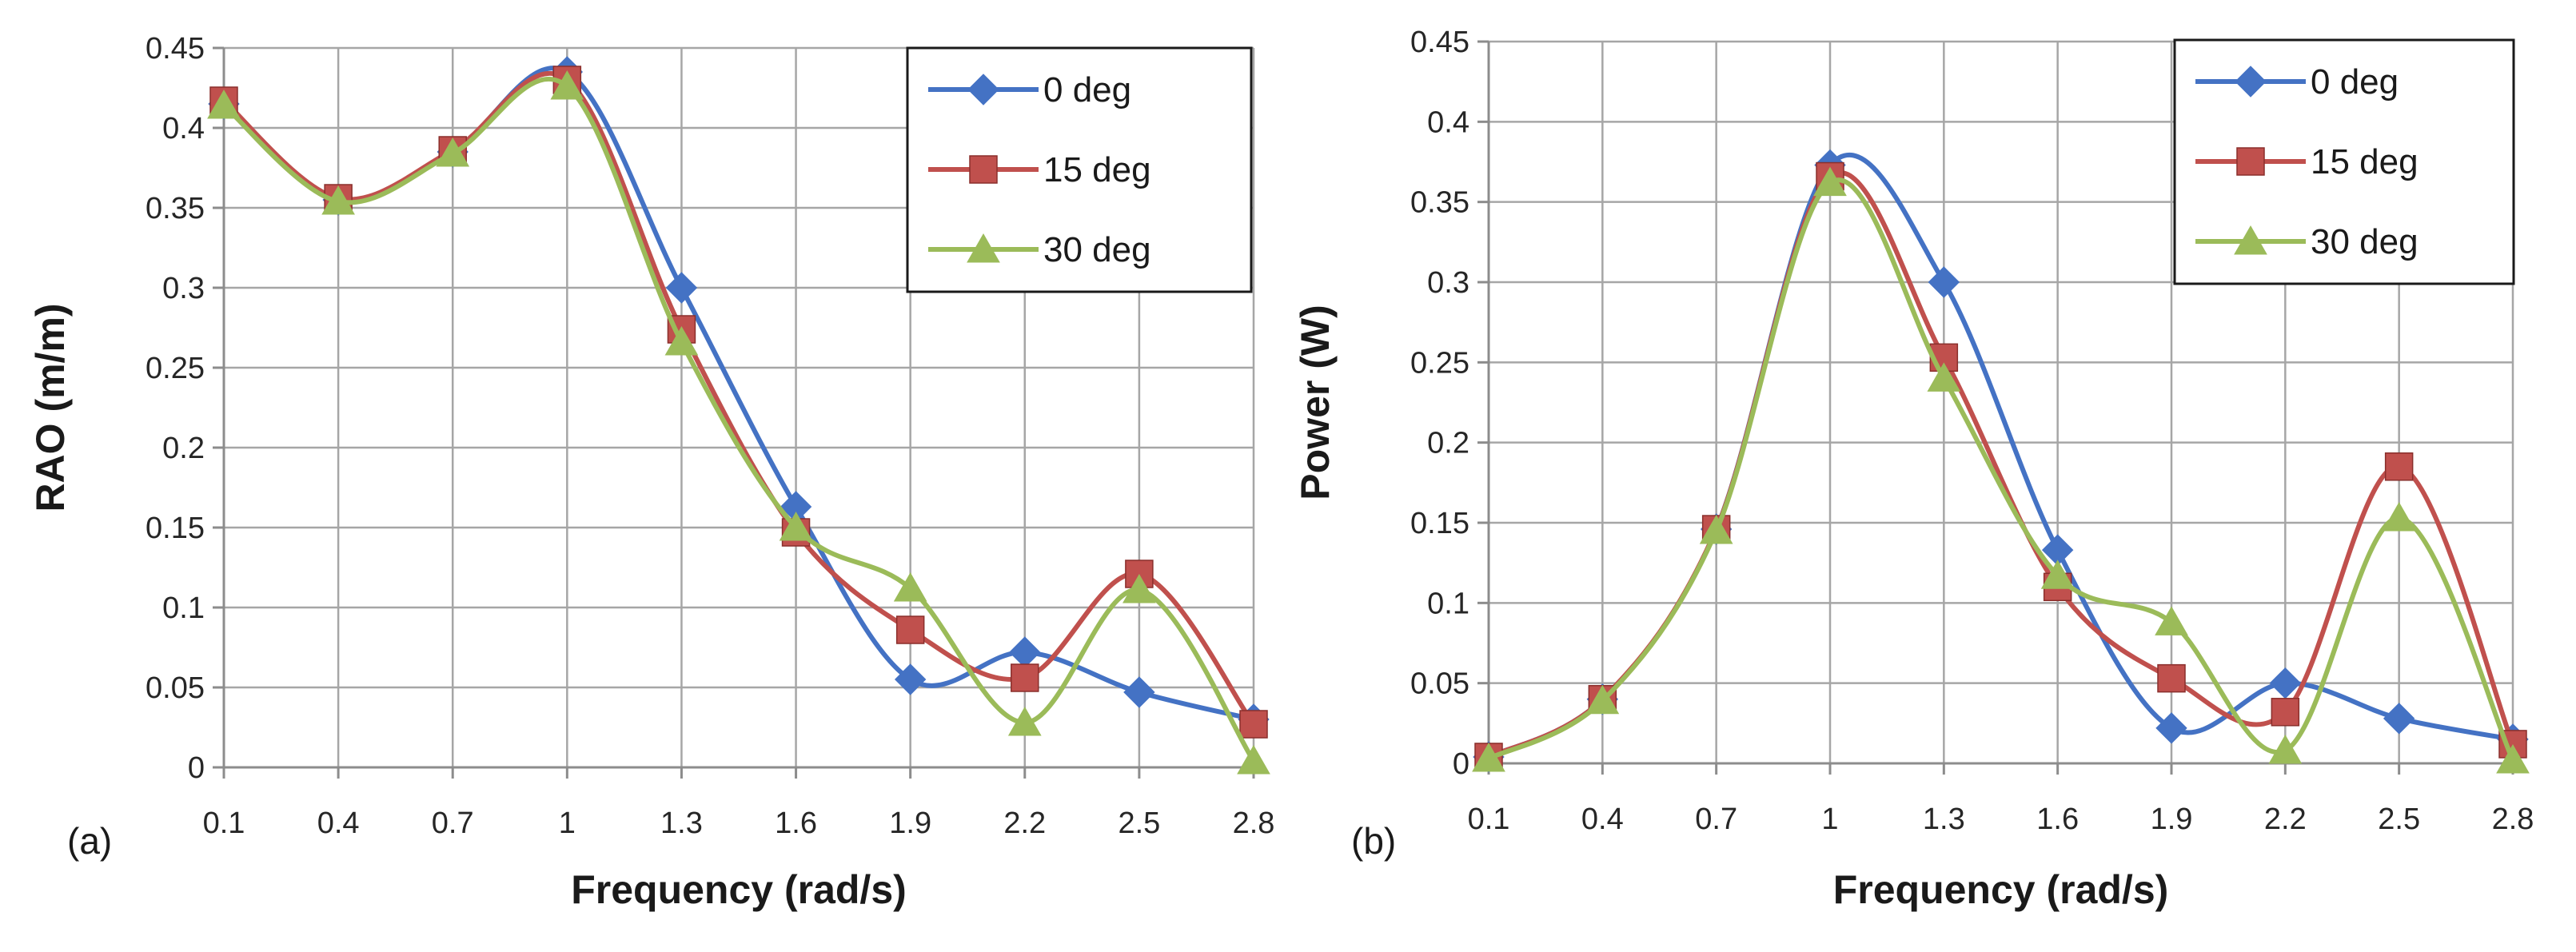  I want to click on y-axis-title: RAO (m/m), so click(50, 407).